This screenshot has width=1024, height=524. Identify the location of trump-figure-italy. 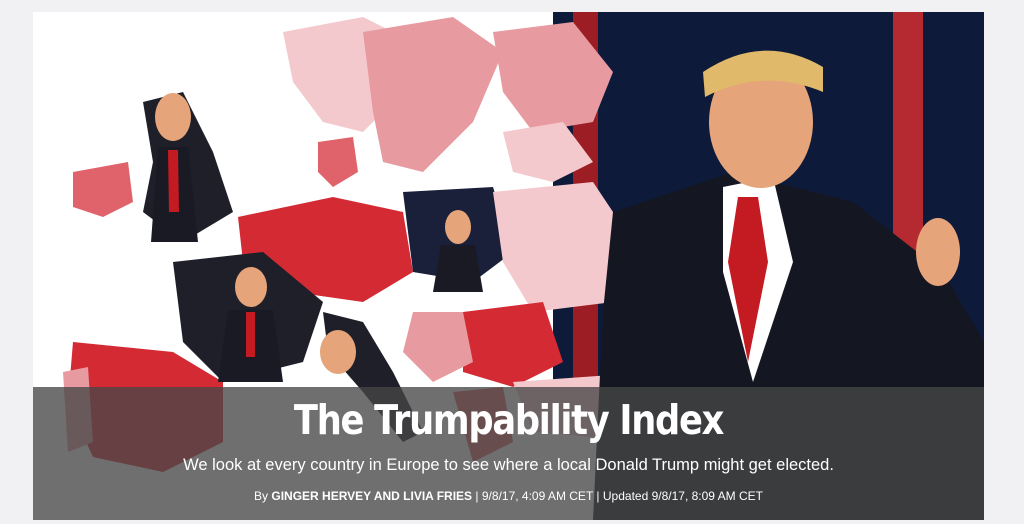
(338, 352).